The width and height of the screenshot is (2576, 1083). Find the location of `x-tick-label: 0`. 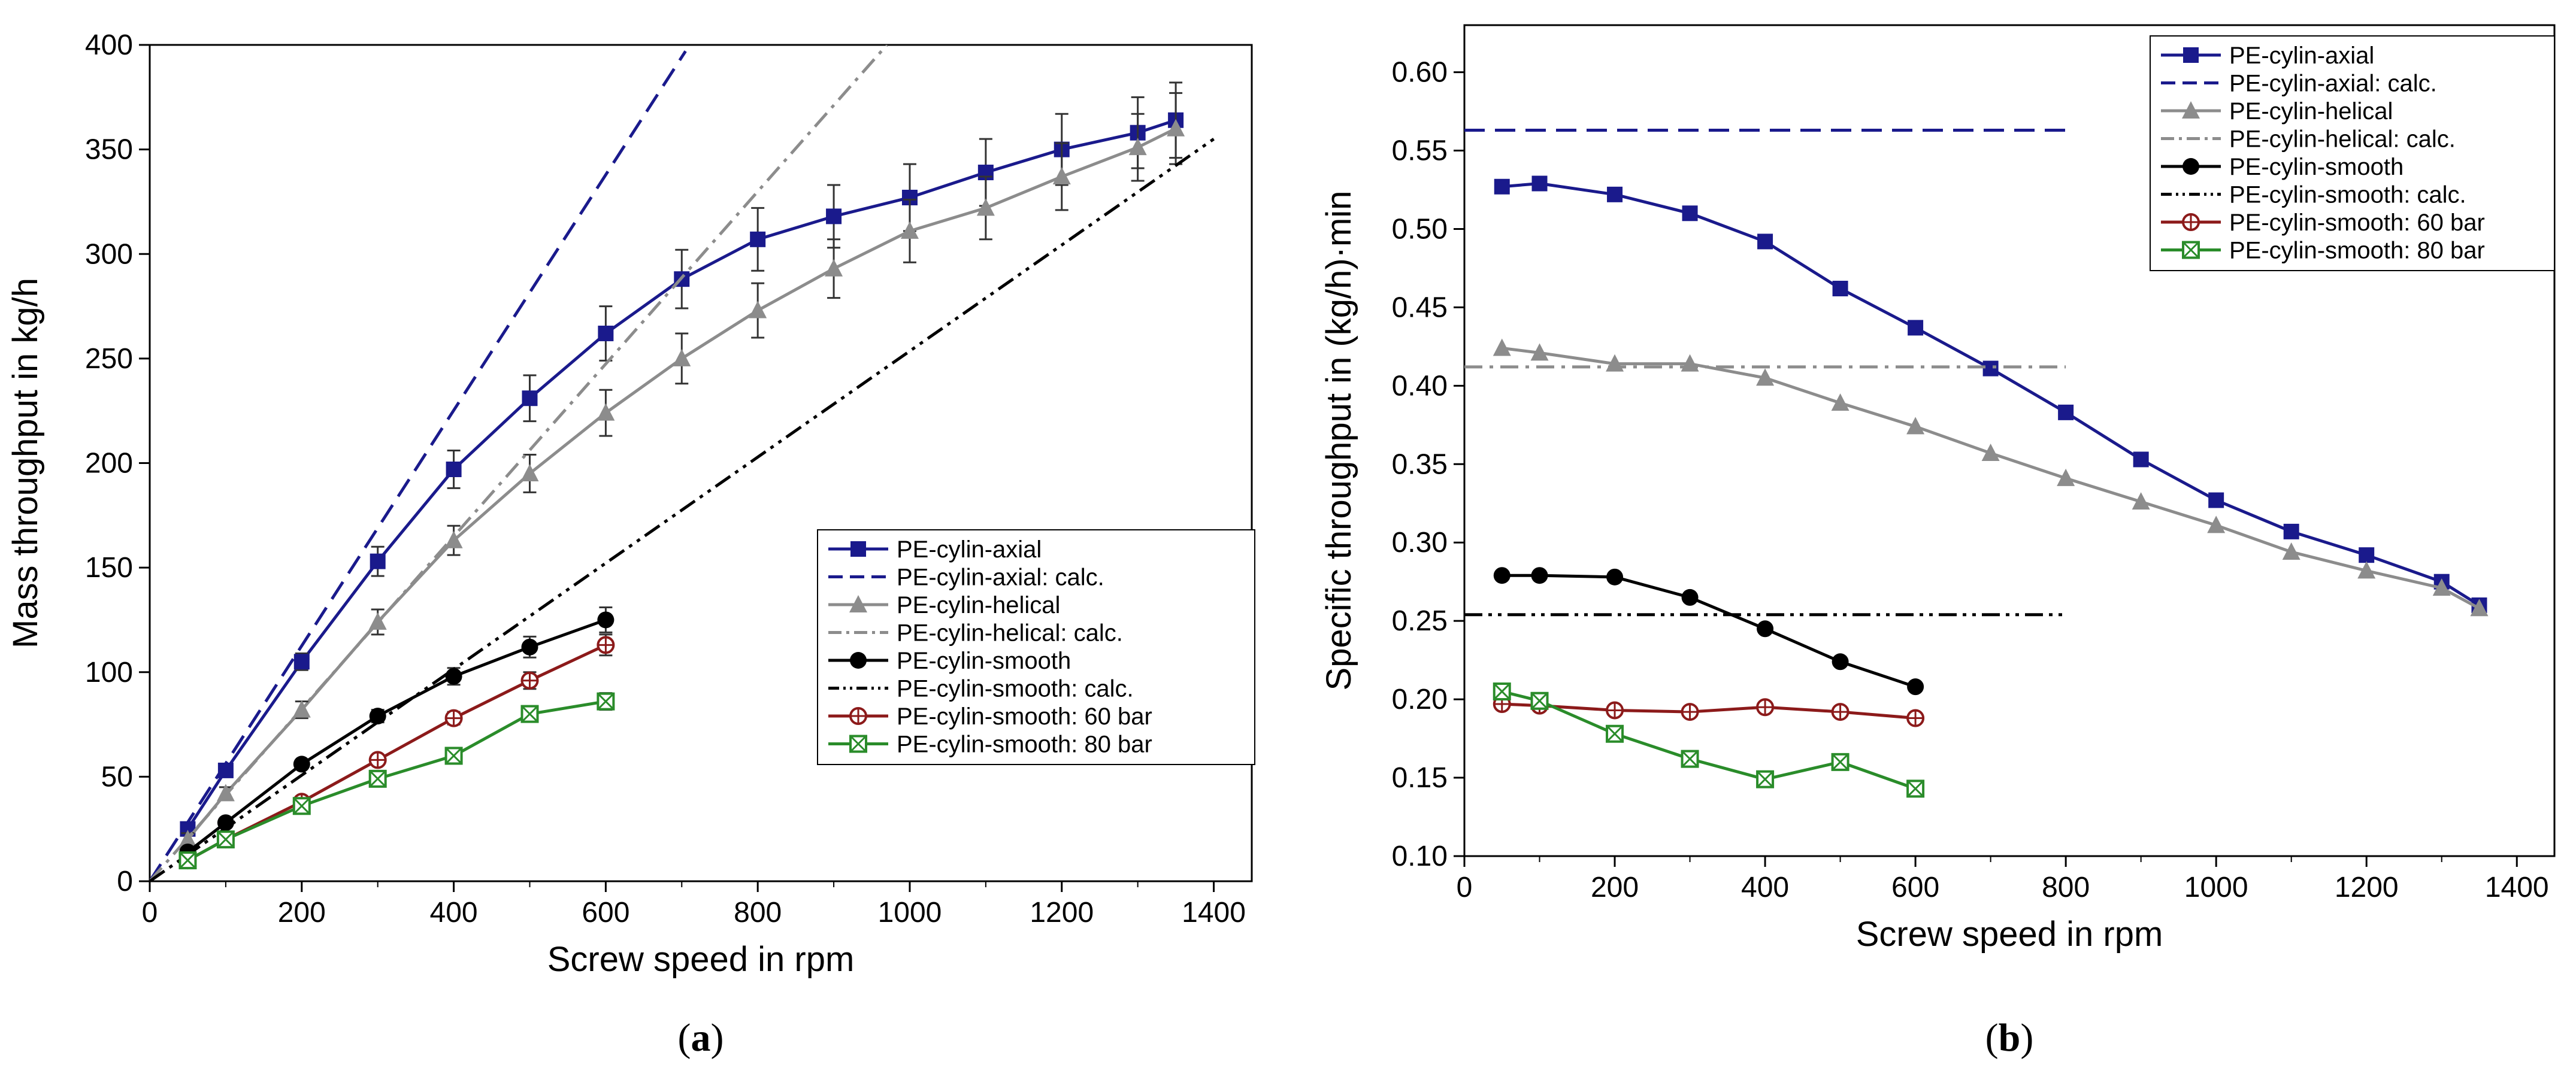

x-tick-label: 0 is located at coordinates (150, 913).